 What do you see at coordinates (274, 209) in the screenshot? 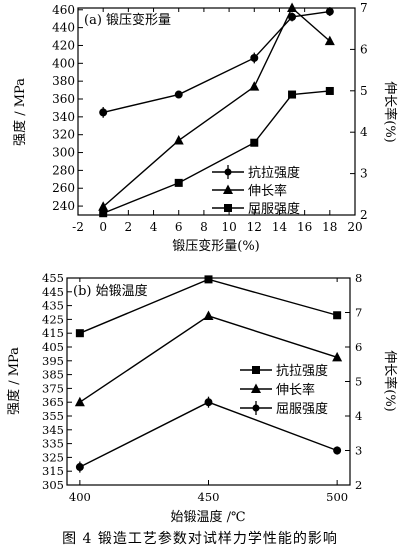
I see `panel-a-legend-label: 屈服强度` at bounding box center [274, 209].